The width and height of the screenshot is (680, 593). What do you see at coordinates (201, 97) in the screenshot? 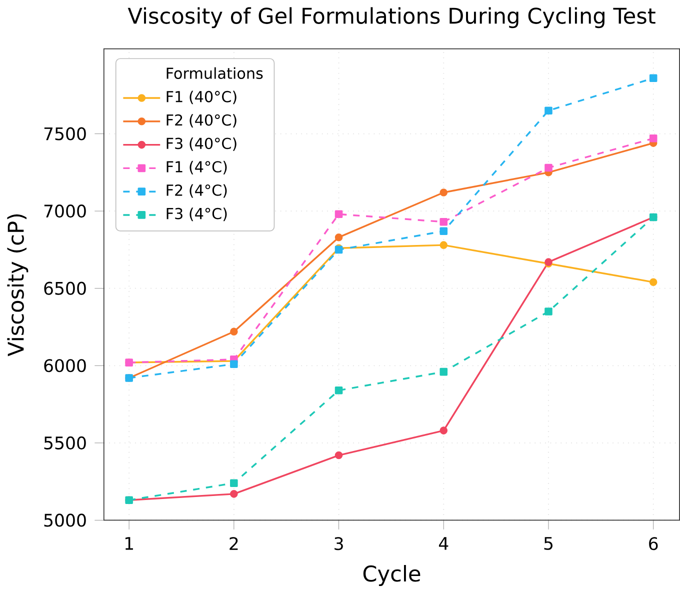
I see `legend-label: F1 (40°C)` at bounding box center [201, 97].